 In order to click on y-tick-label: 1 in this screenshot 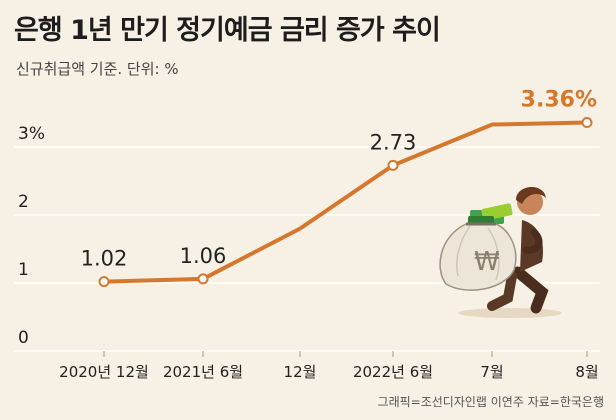, I will do `click(23, 270)`.